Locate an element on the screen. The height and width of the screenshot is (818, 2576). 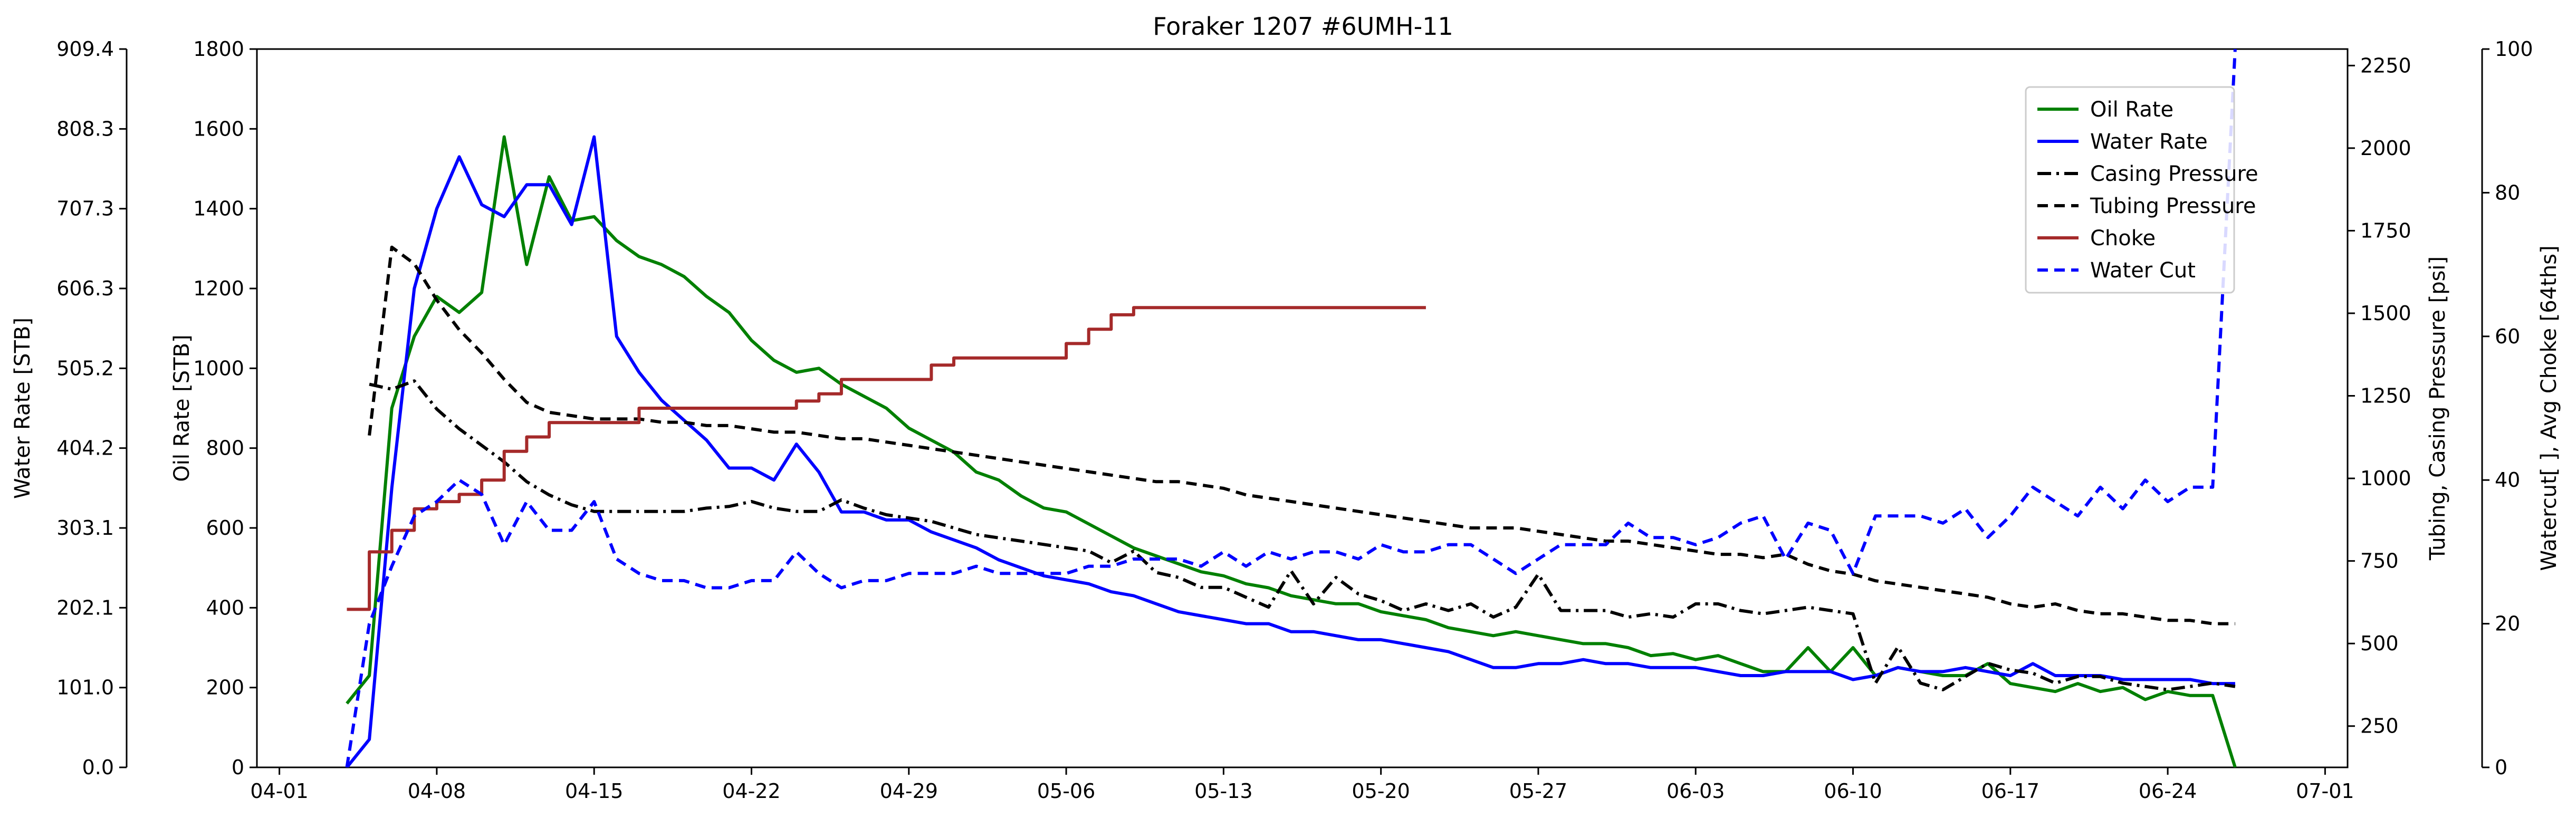
pressure-tick-label: 1500 is located at coordinates (2385, 313).